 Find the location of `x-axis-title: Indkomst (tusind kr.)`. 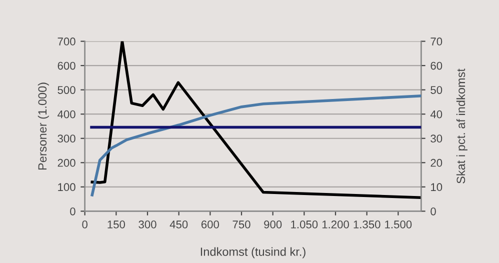

x-axis-title: Indkomst (tusind kr.) is located at coordinates (253, 252).